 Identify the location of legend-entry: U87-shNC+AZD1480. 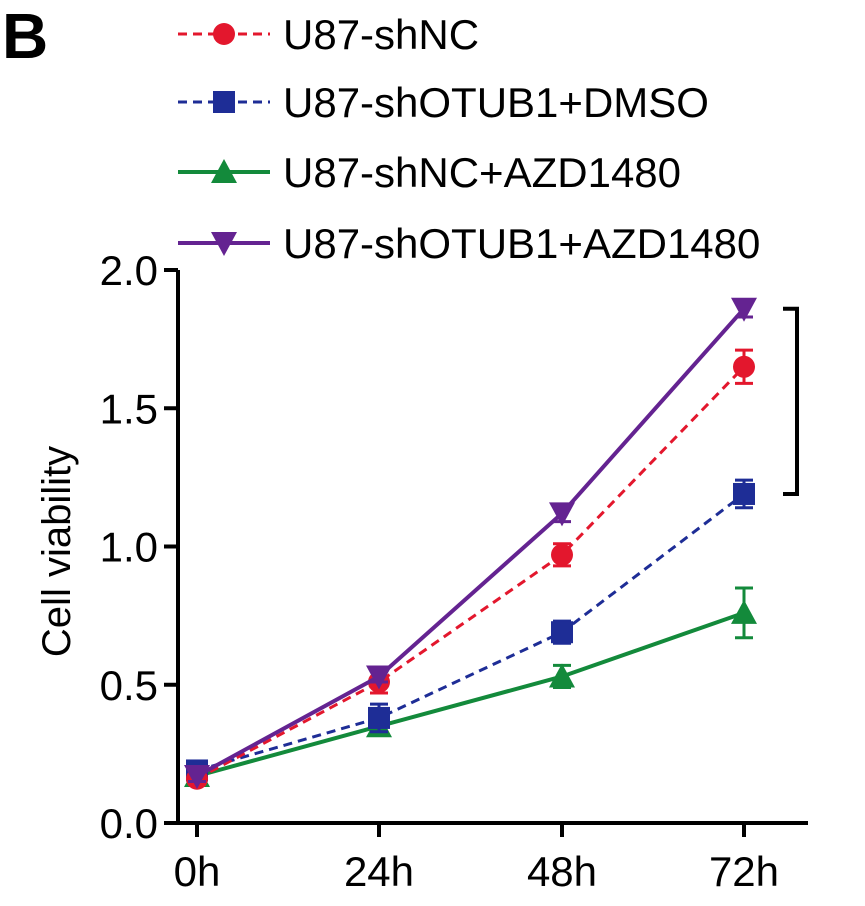
(429, 172).